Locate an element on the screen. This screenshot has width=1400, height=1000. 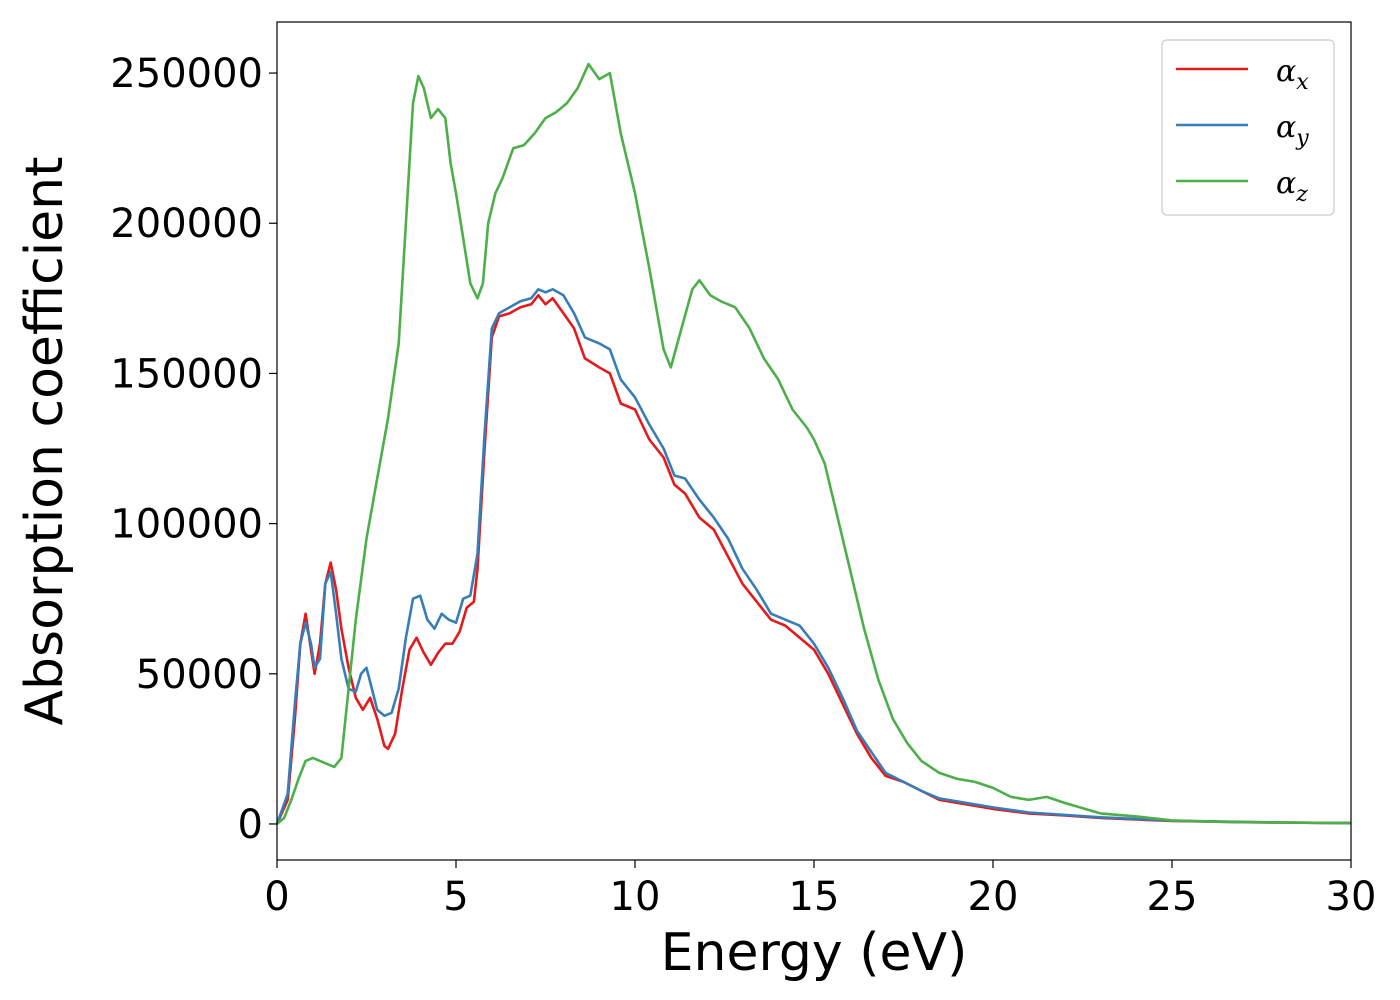
y-tick-label: 200000 is located at coordinates (186, 224).